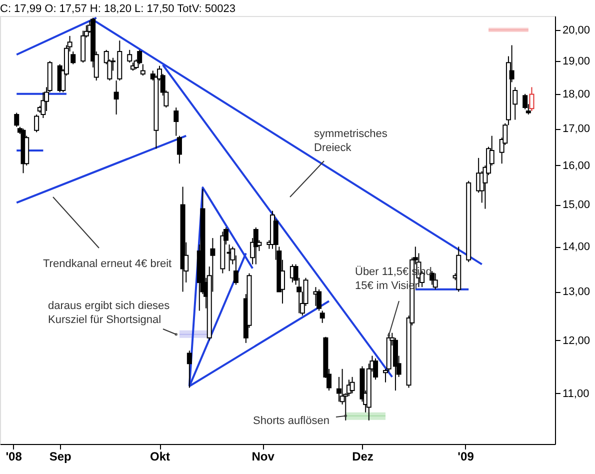 This screenshot has height=474, width=595. Describe the element at coordinates (466, 457) in the screenshot. I see `x-tick-label: '09` at that location.